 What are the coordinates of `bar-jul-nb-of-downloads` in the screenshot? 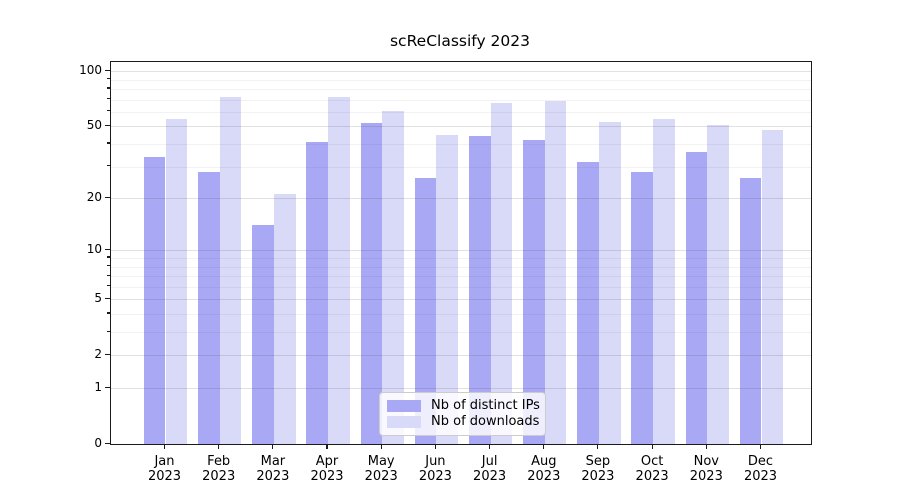 It's located at (501, 273).